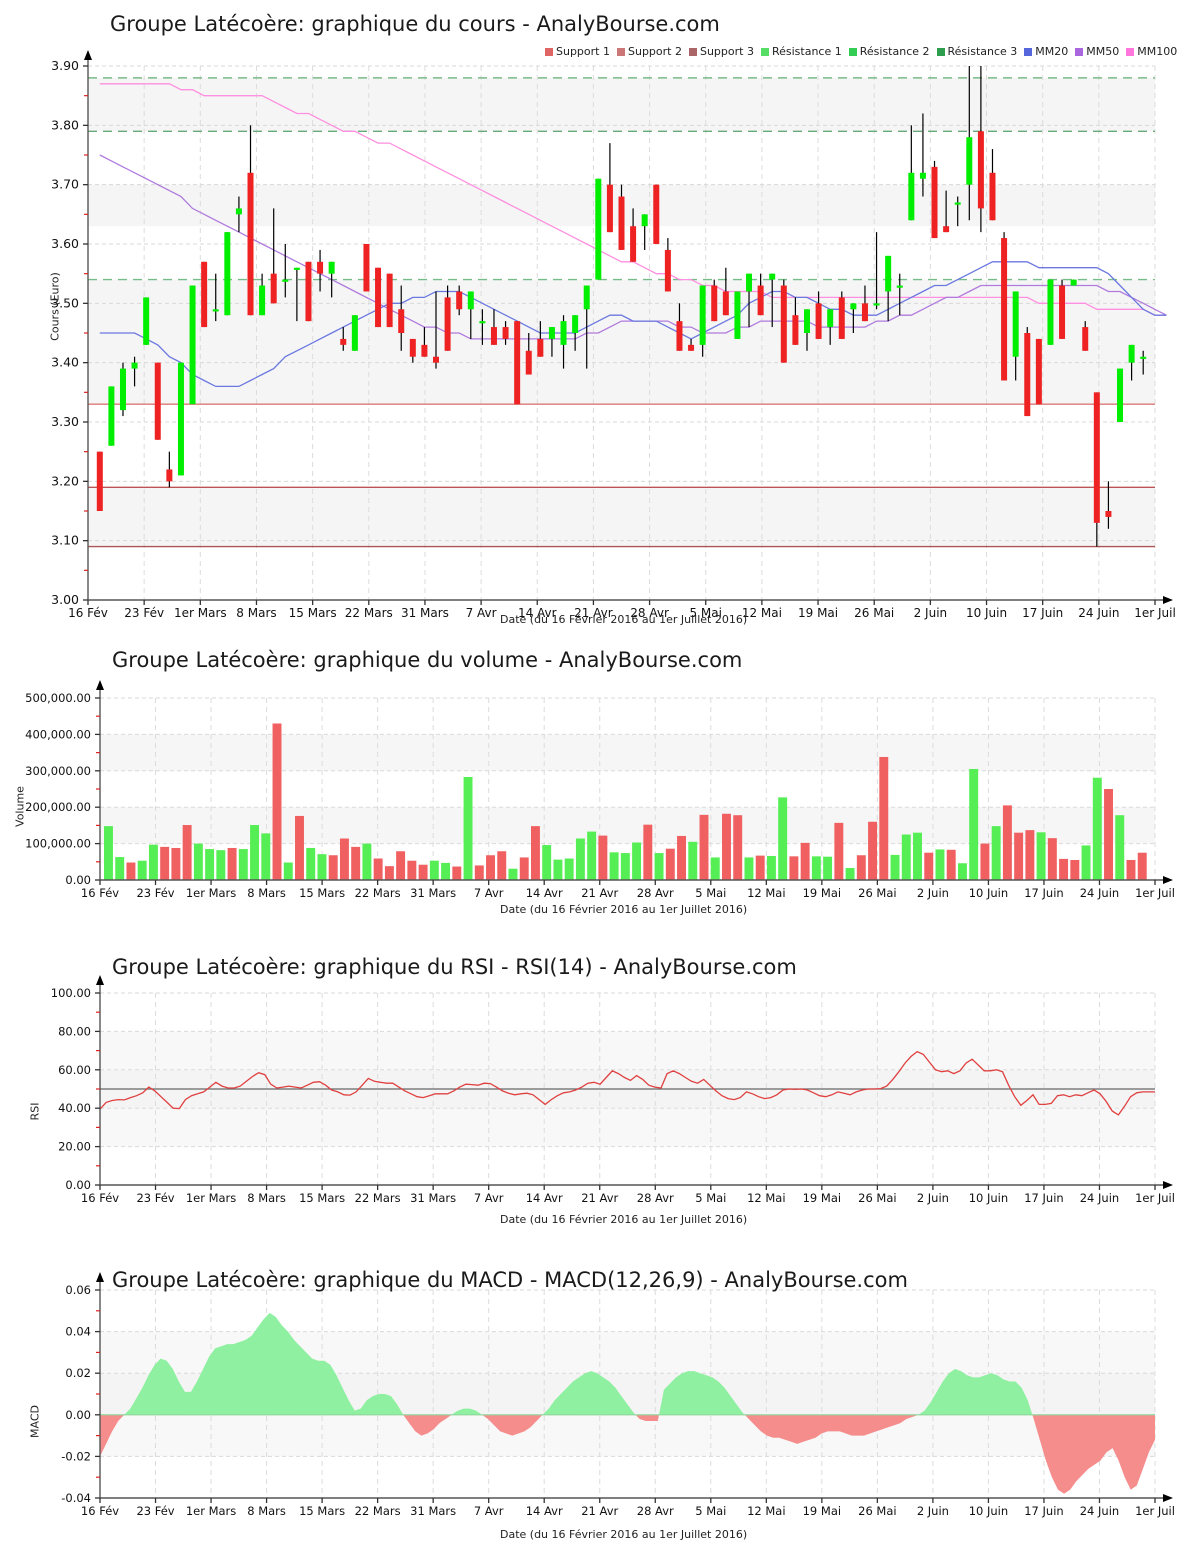 This screenshot has width=1200, height=1550. What do you see at coordinates (649, 51) in the screenshot?
I see `legend-item-support-2: Support 2` at bounding box center [649, 51].